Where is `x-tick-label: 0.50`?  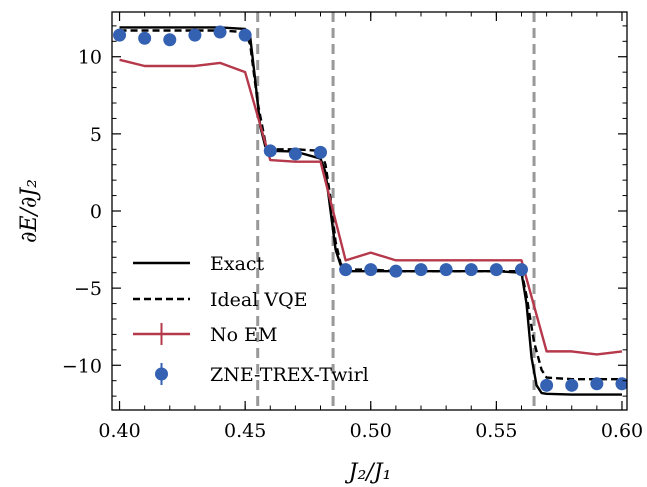 x-tick-label: 0.50 is located at coordinates (371, 431).